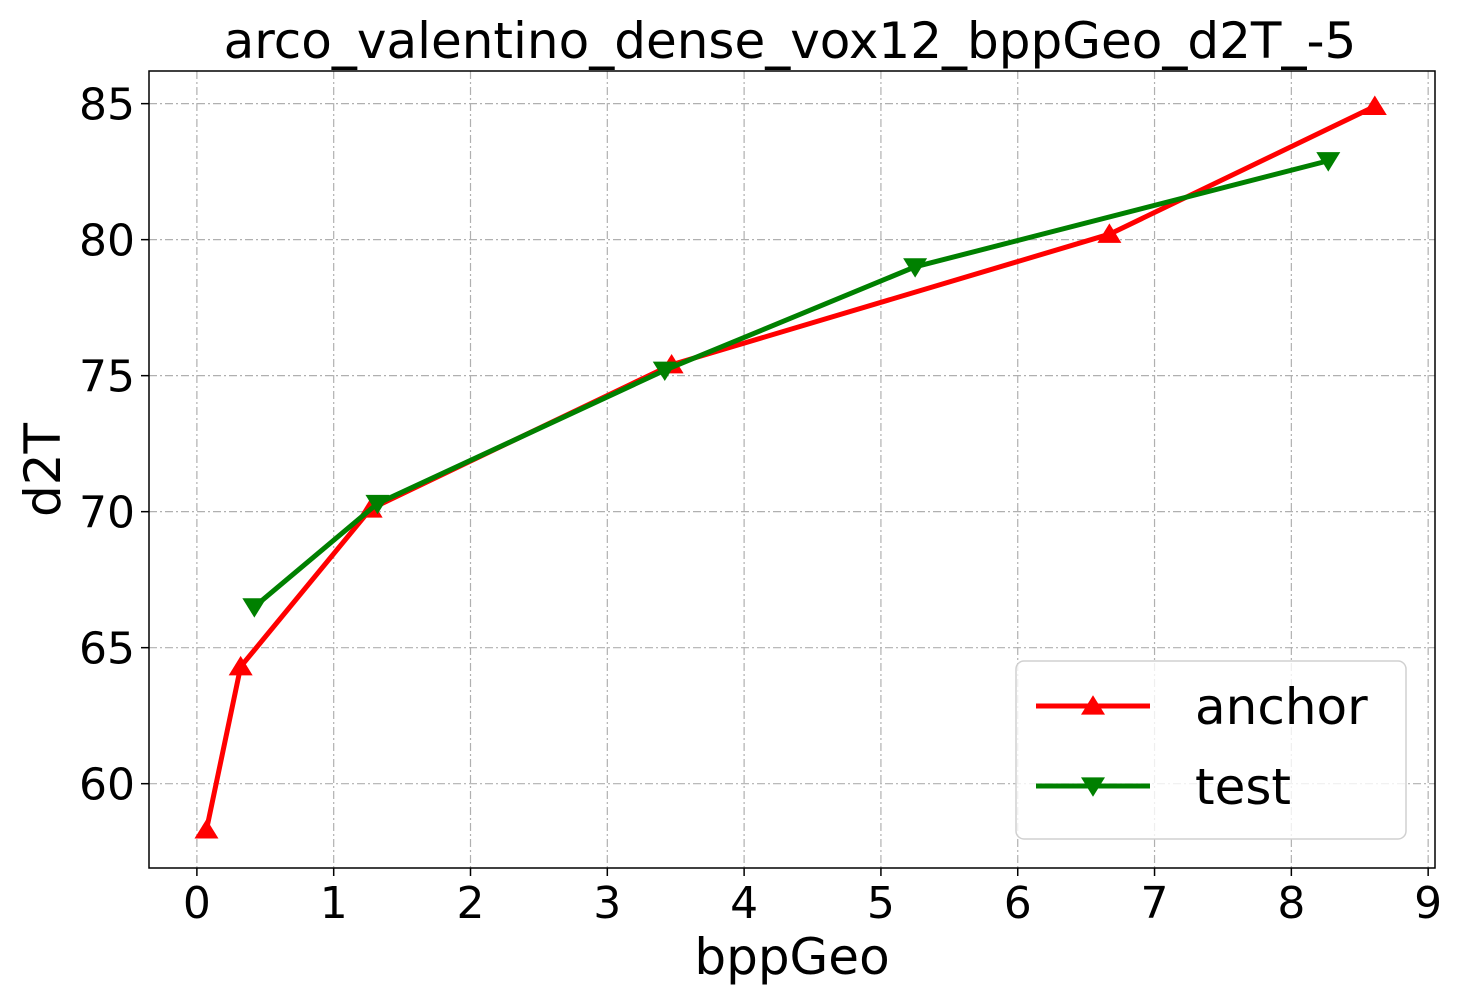 The image size is (1460, 1000). What do you see at coordinates (1243, 787) in the screenshot?
I see `legend-label-test: test` at bounding box center [1243, 787].